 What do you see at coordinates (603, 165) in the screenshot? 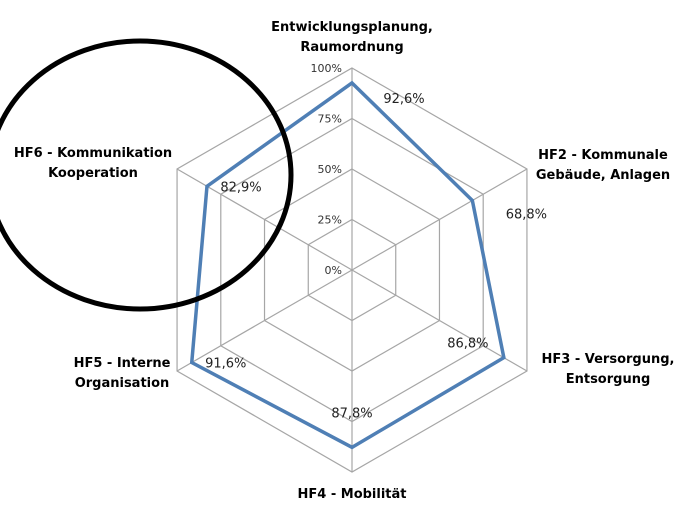
I see `category-label-2: HF2 - Kommunale Gebäude, Anlagen` at bounding box center [603, 165].